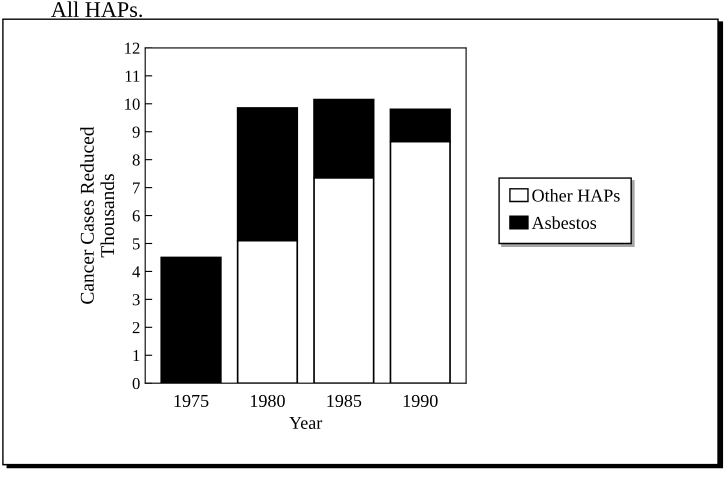 The image size is (726, 479). What do you see at coordinates (136, 384) in the screenshot?
I see `y-tick-label: 0` at bounding box center [136, 384].